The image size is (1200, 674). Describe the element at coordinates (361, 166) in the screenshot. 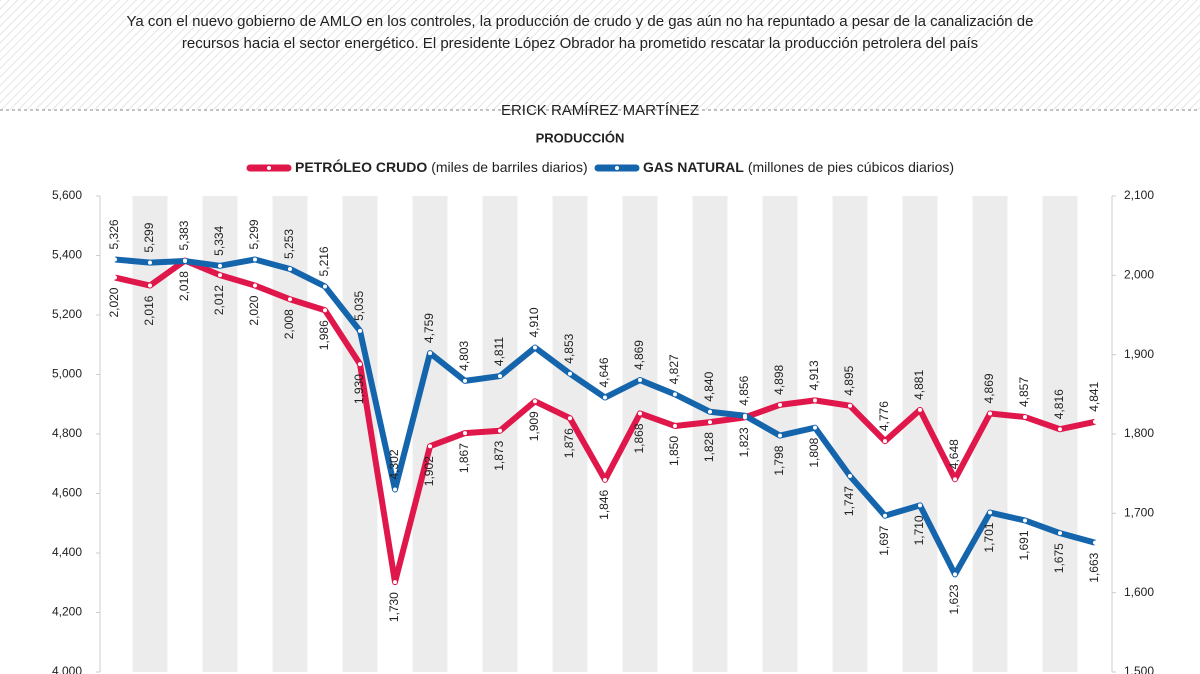

I see `legend-name: PETRÓLEO CRUDO` at that location.